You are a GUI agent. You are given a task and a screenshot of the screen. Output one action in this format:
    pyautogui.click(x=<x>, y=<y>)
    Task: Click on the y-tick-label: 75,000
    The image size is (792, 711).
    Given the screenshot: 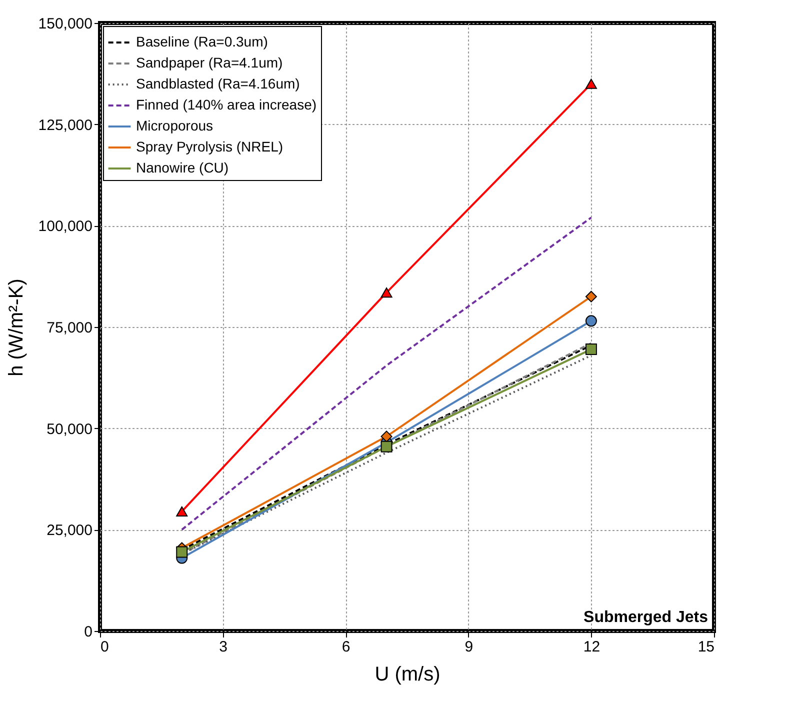 What is the action you would take?
    pyautogui.click(x=69, y=328)
    